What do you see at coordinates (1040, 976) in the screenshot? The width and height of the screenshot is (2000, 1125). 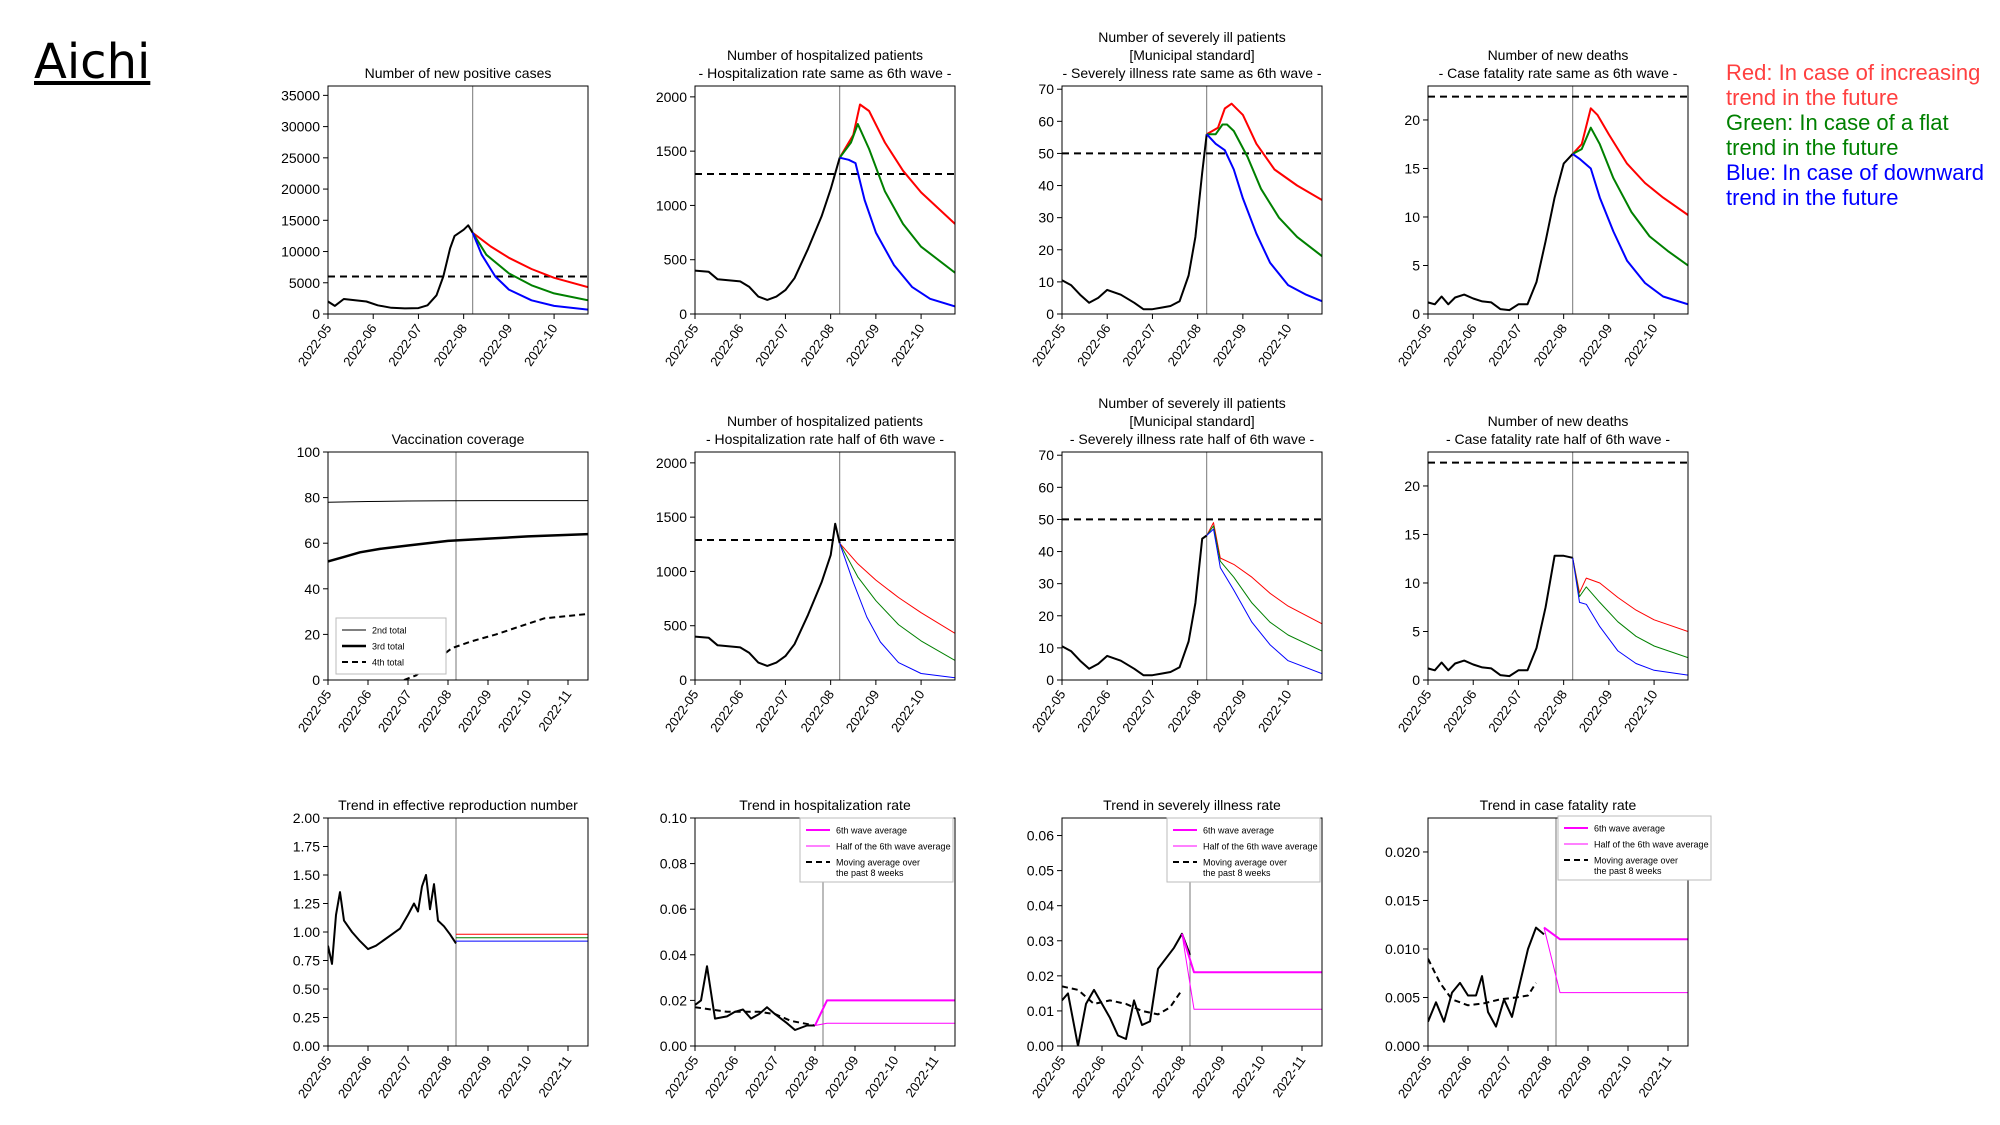 I see `y-tick-label: 0.02` at bounding box center [1040, 976].